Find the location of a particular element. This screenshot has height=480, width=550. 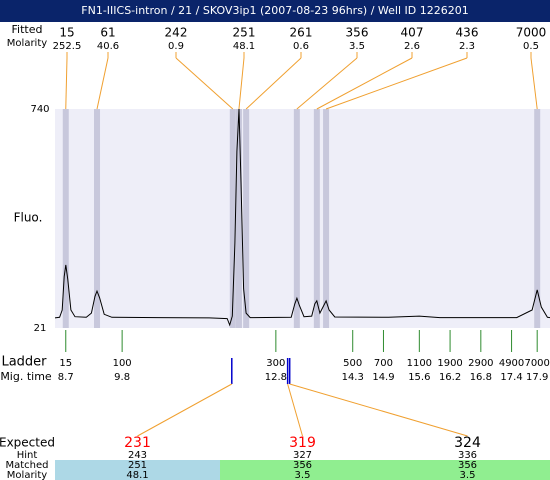

peak-size: 61 is located at coordinates (107, 33).